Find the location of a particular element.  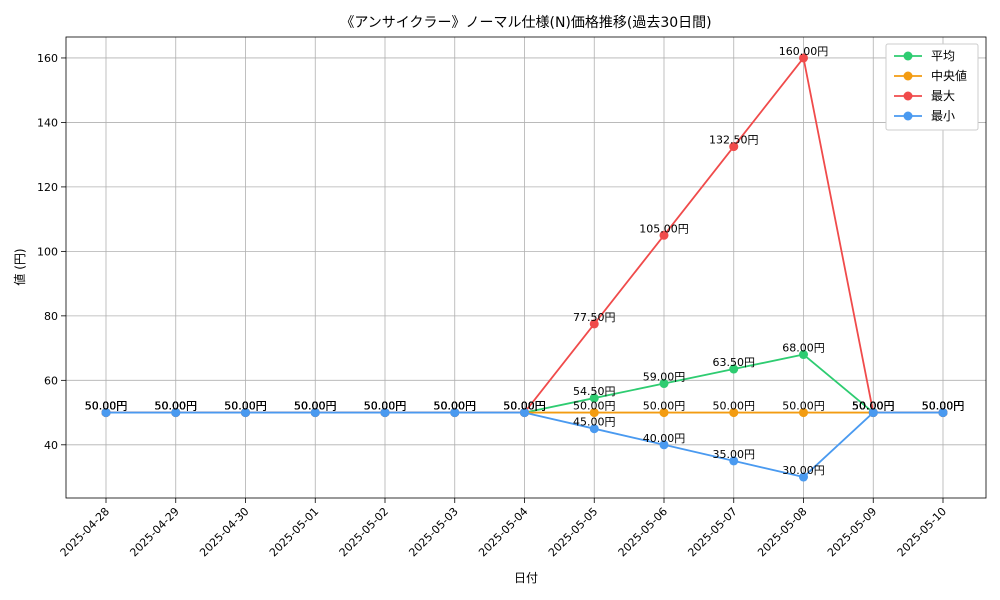

data-label: 35.00円 is located at coordinates (734, 454).